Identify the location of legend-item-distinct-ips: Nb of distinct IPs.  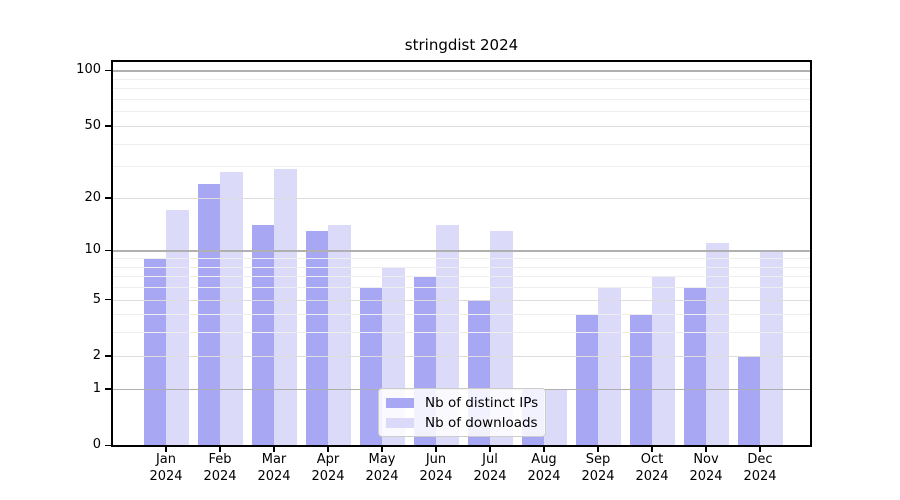
(465, 403).